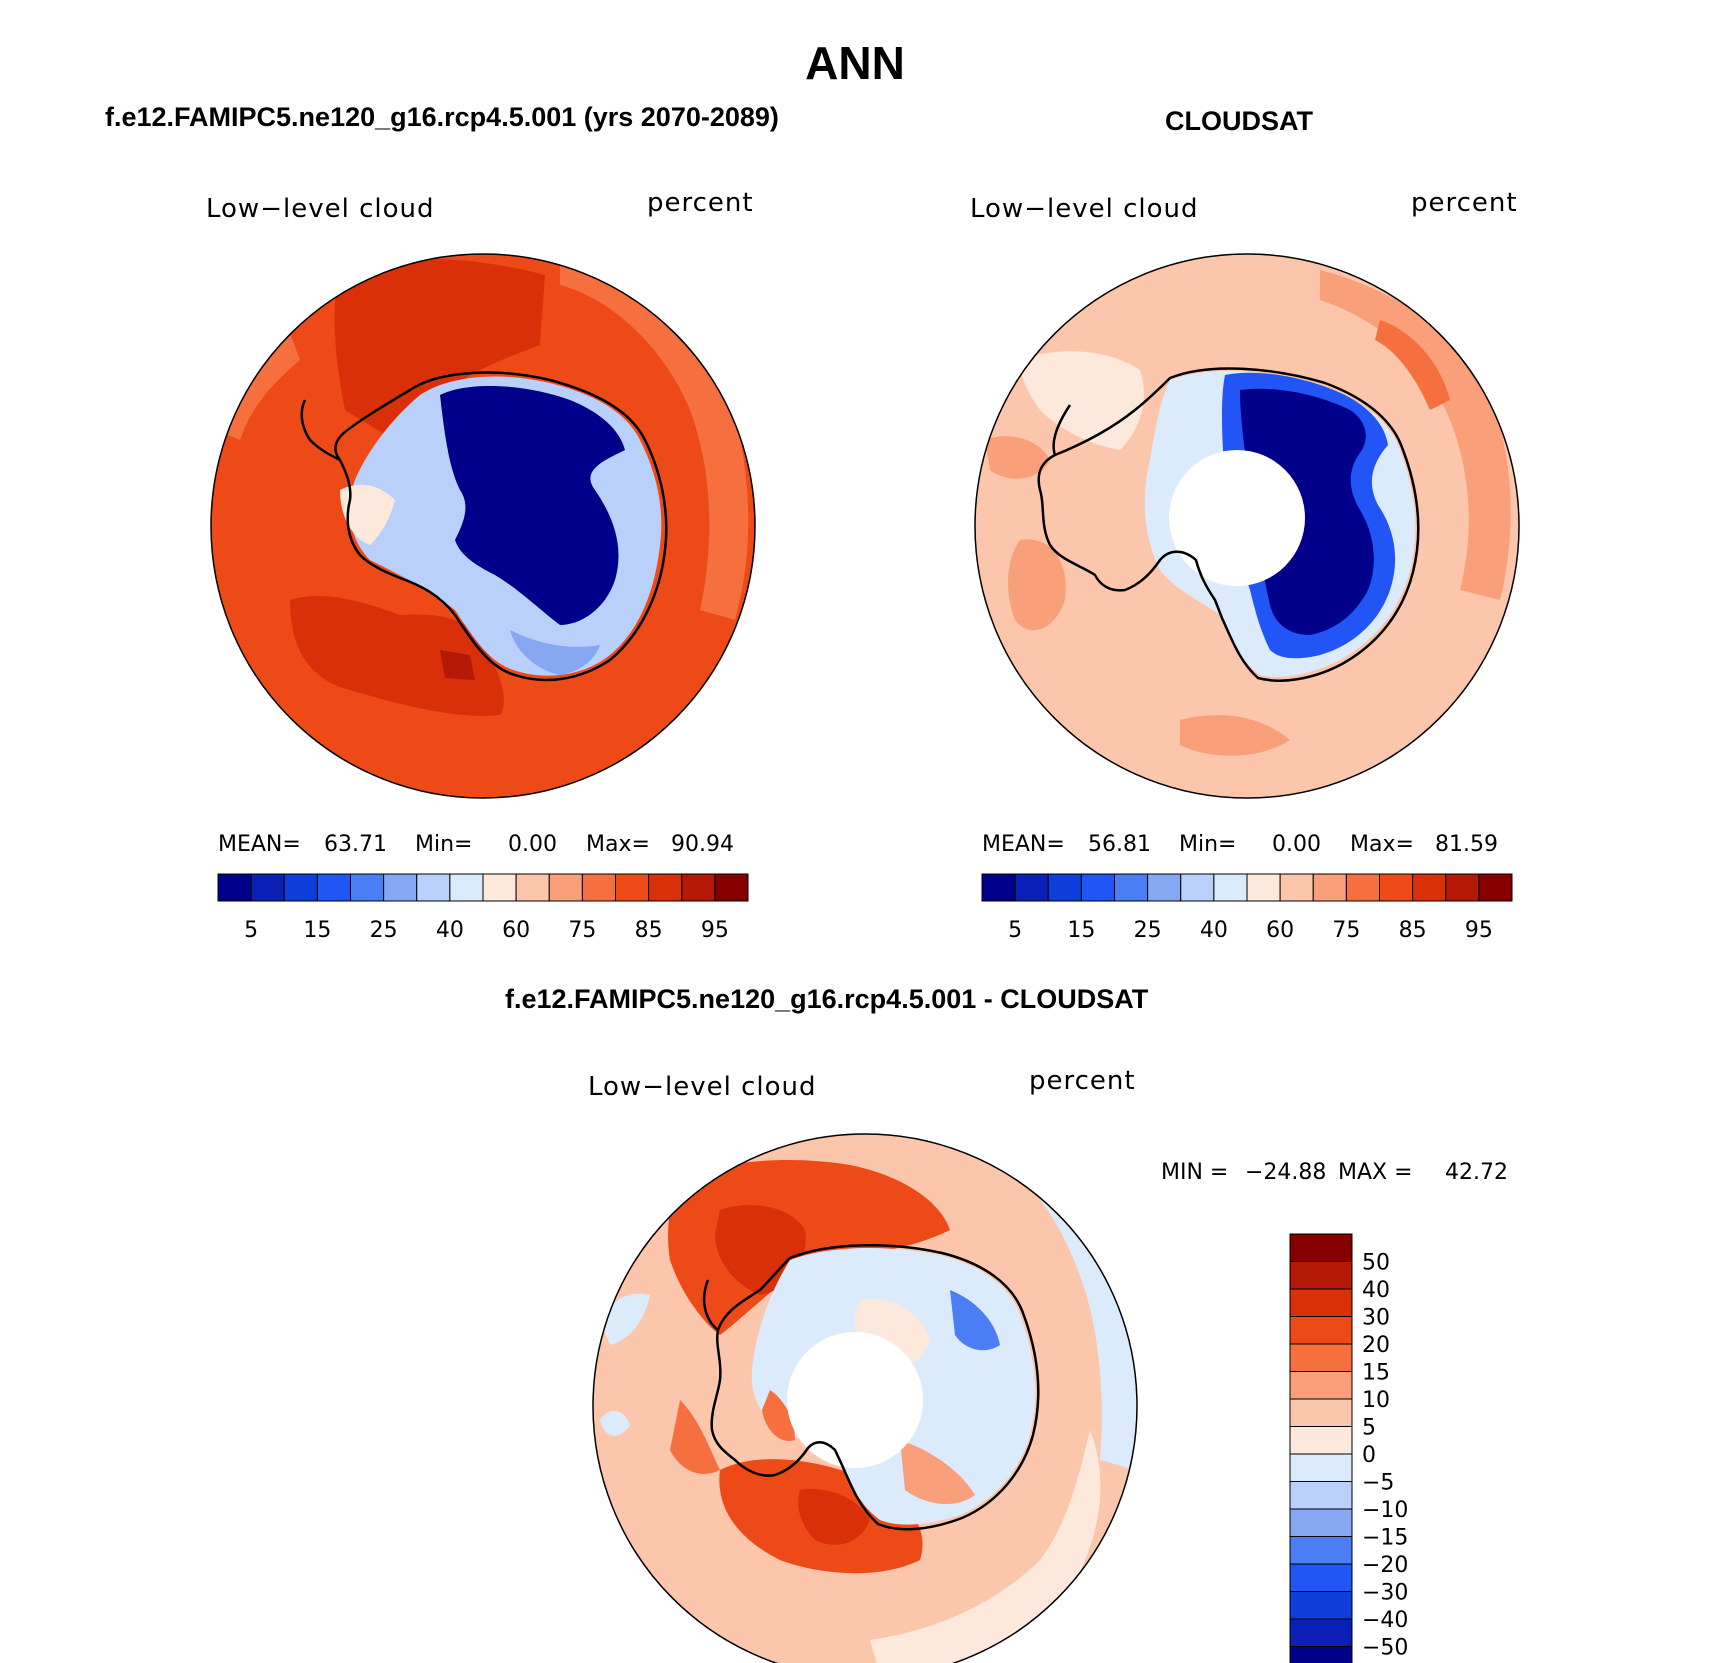 The image size is (1710, 1663). I want to click on panel-obs-max-label: Max=, so click(1382, 844).